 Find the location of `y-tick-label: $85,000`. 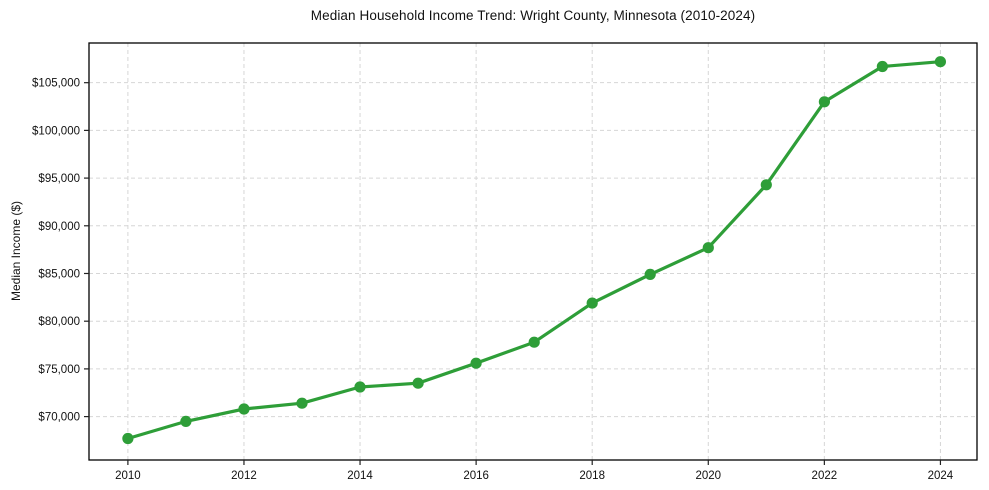

y-tick-label: $85,000 is located at coordinates (59, 274).